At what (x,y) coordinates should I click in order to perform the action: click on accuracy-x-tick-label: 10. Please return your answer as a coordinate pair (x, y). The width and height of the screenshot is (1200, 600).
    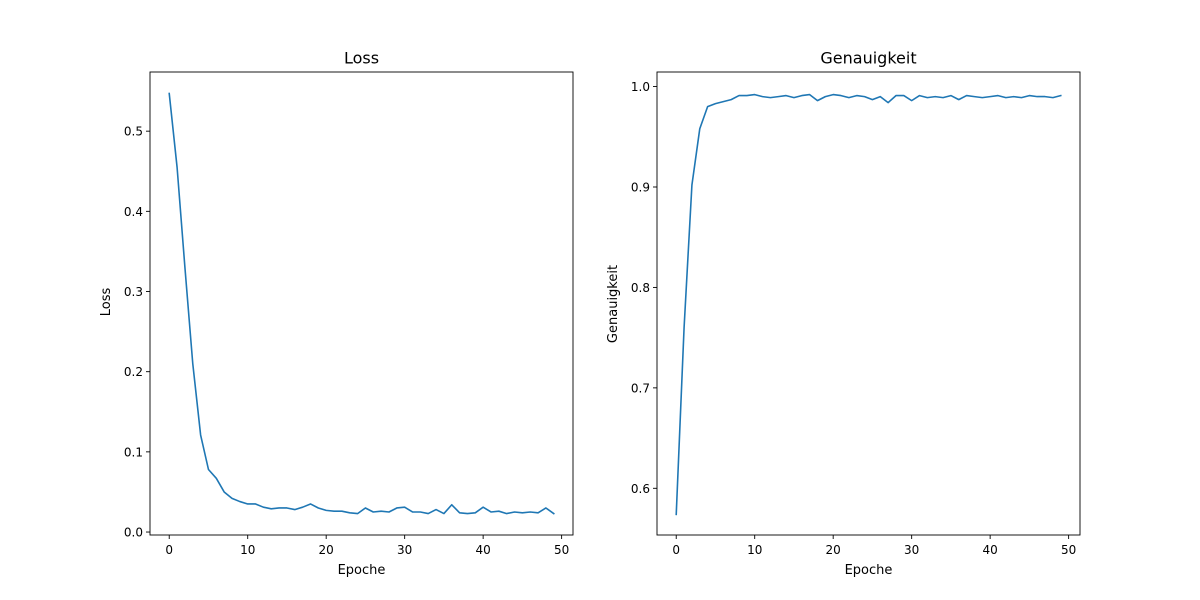
    Looking at the image, I should click on (754, 550).